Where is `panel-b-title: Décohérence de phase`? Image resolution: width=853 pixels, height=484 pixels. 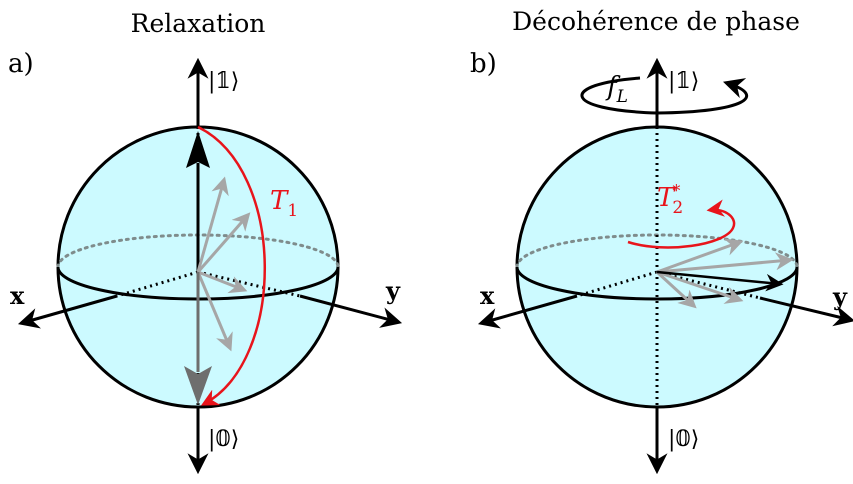 panel-b-title: Décohérence de phase is located at coordinates (656, 21).